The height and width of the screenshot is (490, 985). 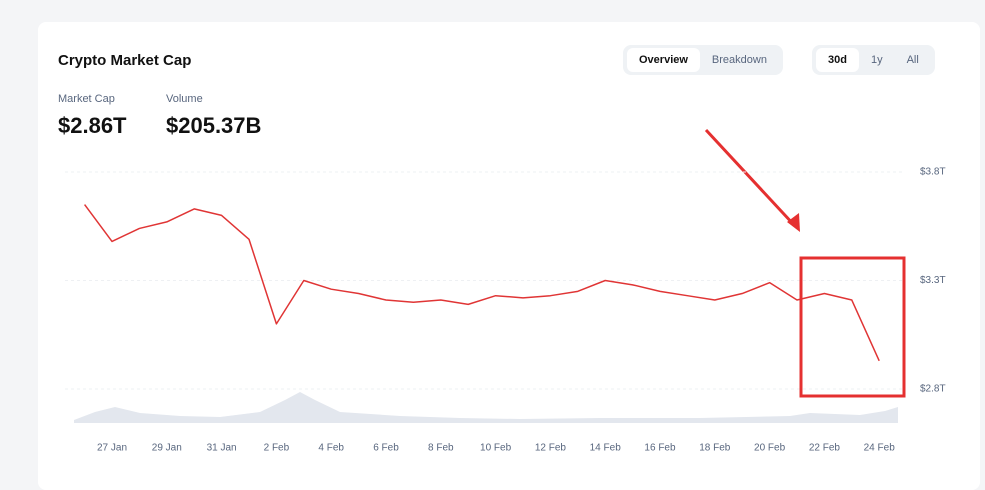 What do you see at coordinates (386, 448) in the screenshot?
I see `x-tick-label: 6 Feb` at bounding box center [386, 448].